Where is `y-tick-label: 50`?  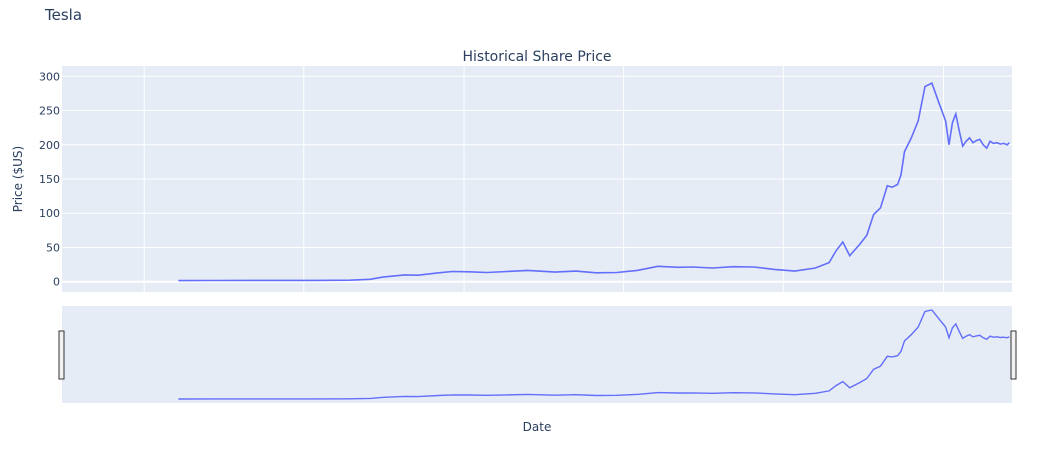 y-tick-label: 50 is located at coordinates (53, 247).